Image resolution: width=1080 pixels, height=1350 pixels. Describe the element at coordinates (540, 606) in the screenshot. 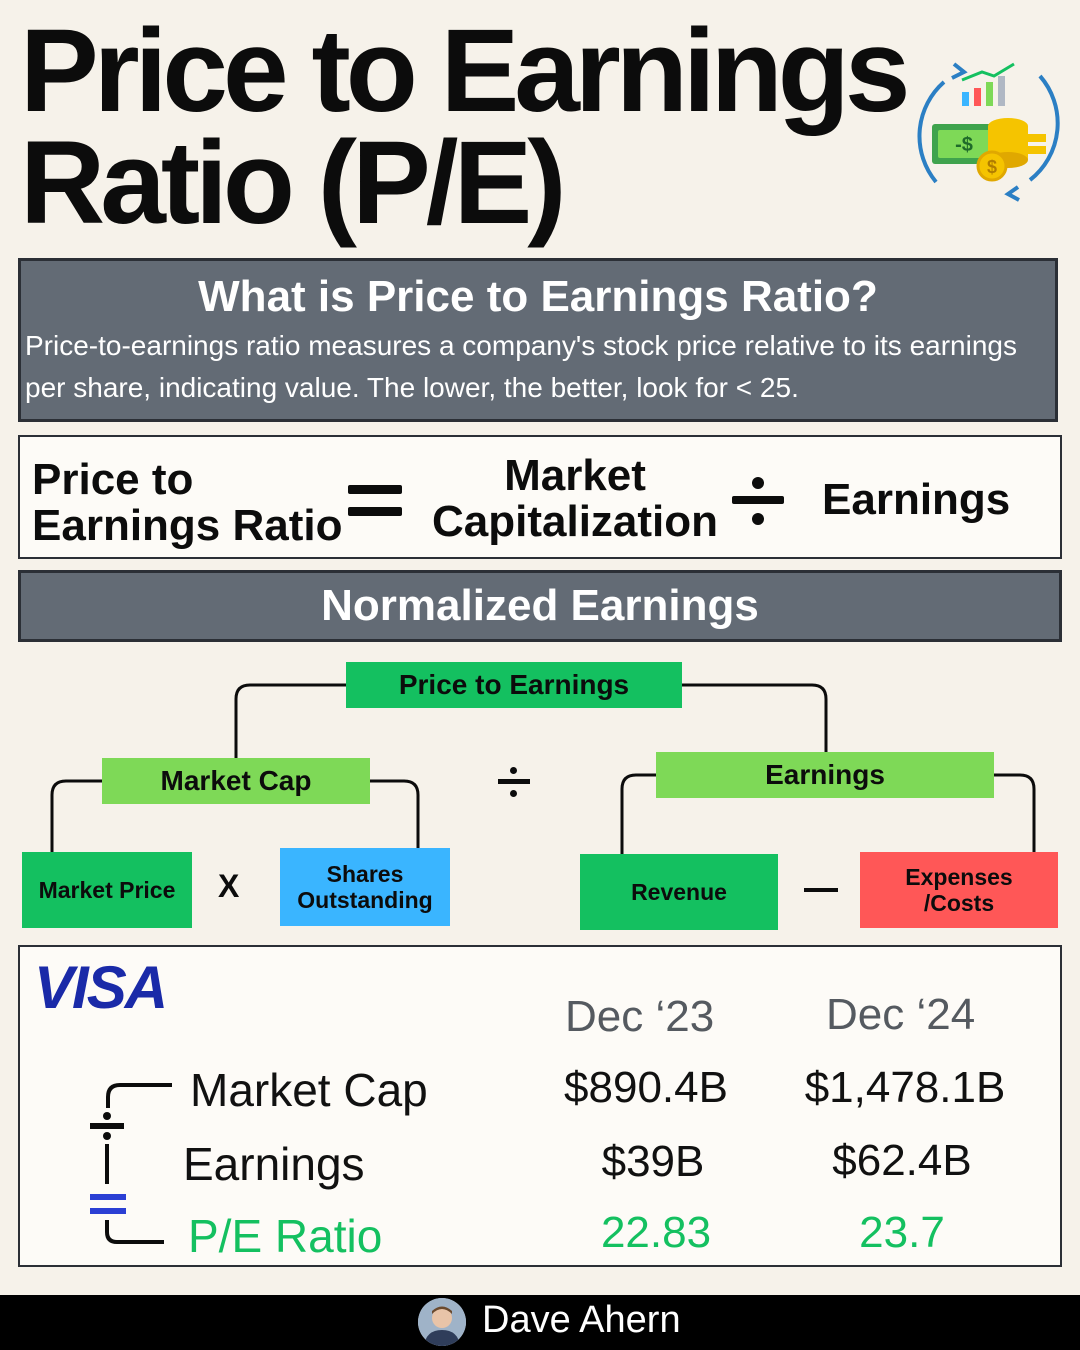

I see `normalized-earnings-heading: Normalized Earnings` at that location.